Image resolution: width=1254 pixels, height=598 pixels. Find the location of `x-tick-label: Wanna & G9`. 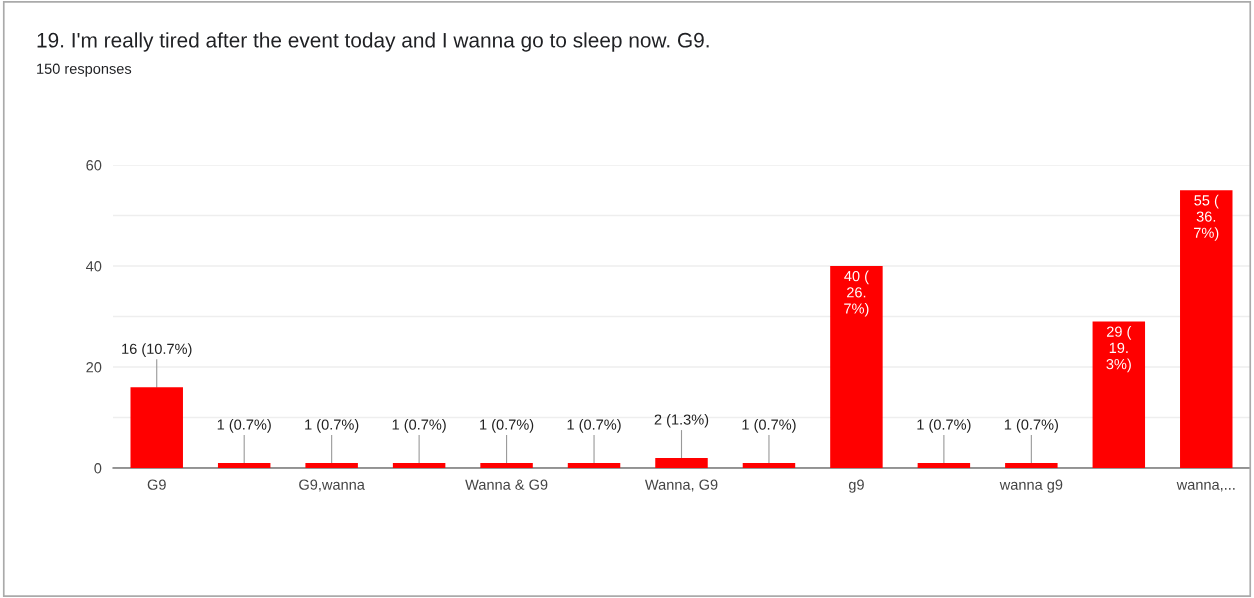

x-tick-label: Wanna & G9 is located at coordinates (506, 484).